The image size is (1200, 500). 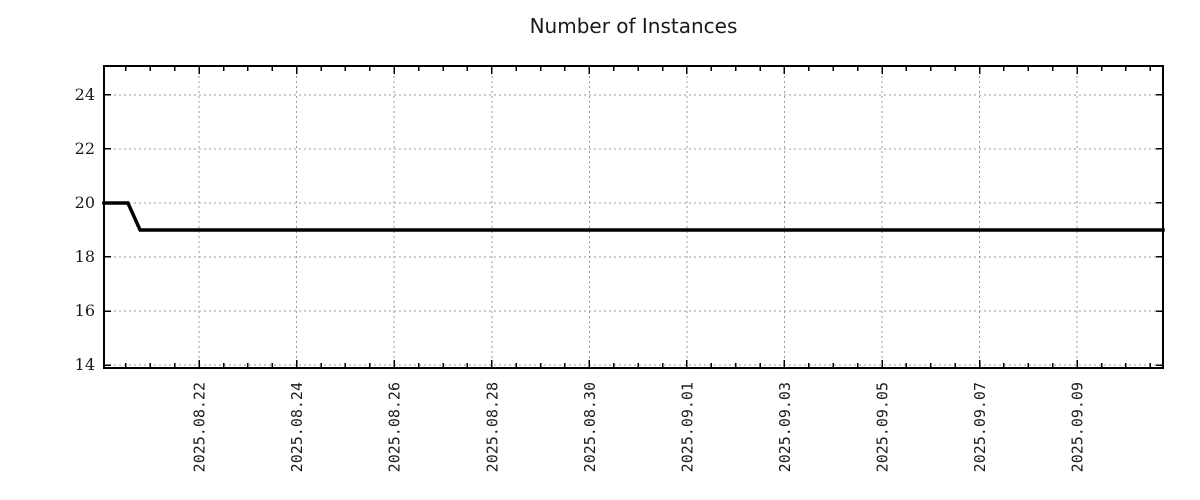 What do you see at coordinates (85, 310) in the screenshot?
I see `y-tick-label: 16` at bounding box center [85, 310].